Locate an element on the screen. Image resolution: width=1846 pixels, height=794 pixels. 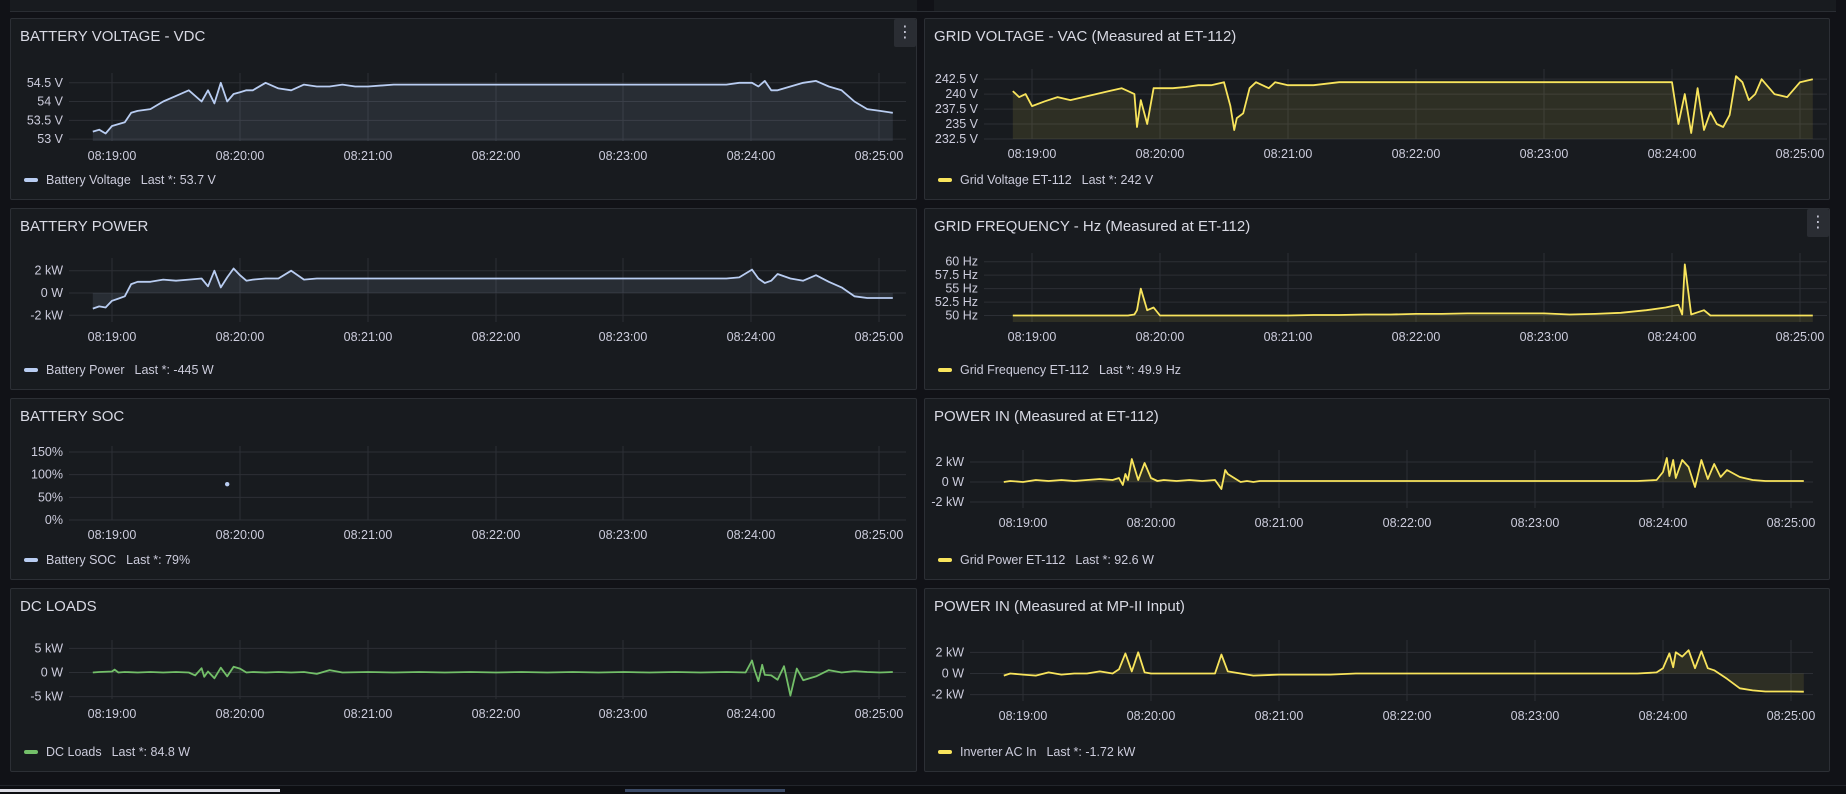
legend-last-value: Last *: 84.8 W is located at coordinates (151, 752).